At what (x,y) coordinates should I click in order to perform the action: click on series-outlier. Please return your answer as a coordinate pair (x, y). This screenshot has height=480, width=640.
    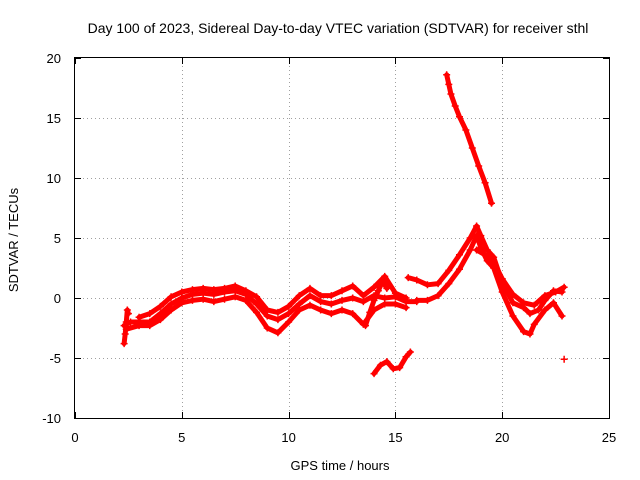
    Looking at the image, I should click on (564, 359).